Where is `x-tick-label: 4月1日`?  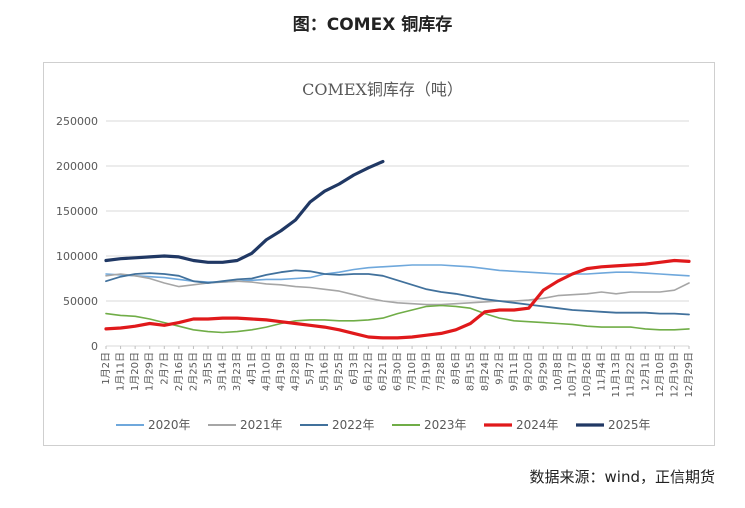
x-tick-label: 4月1日 is located at coordinates (252, 368).